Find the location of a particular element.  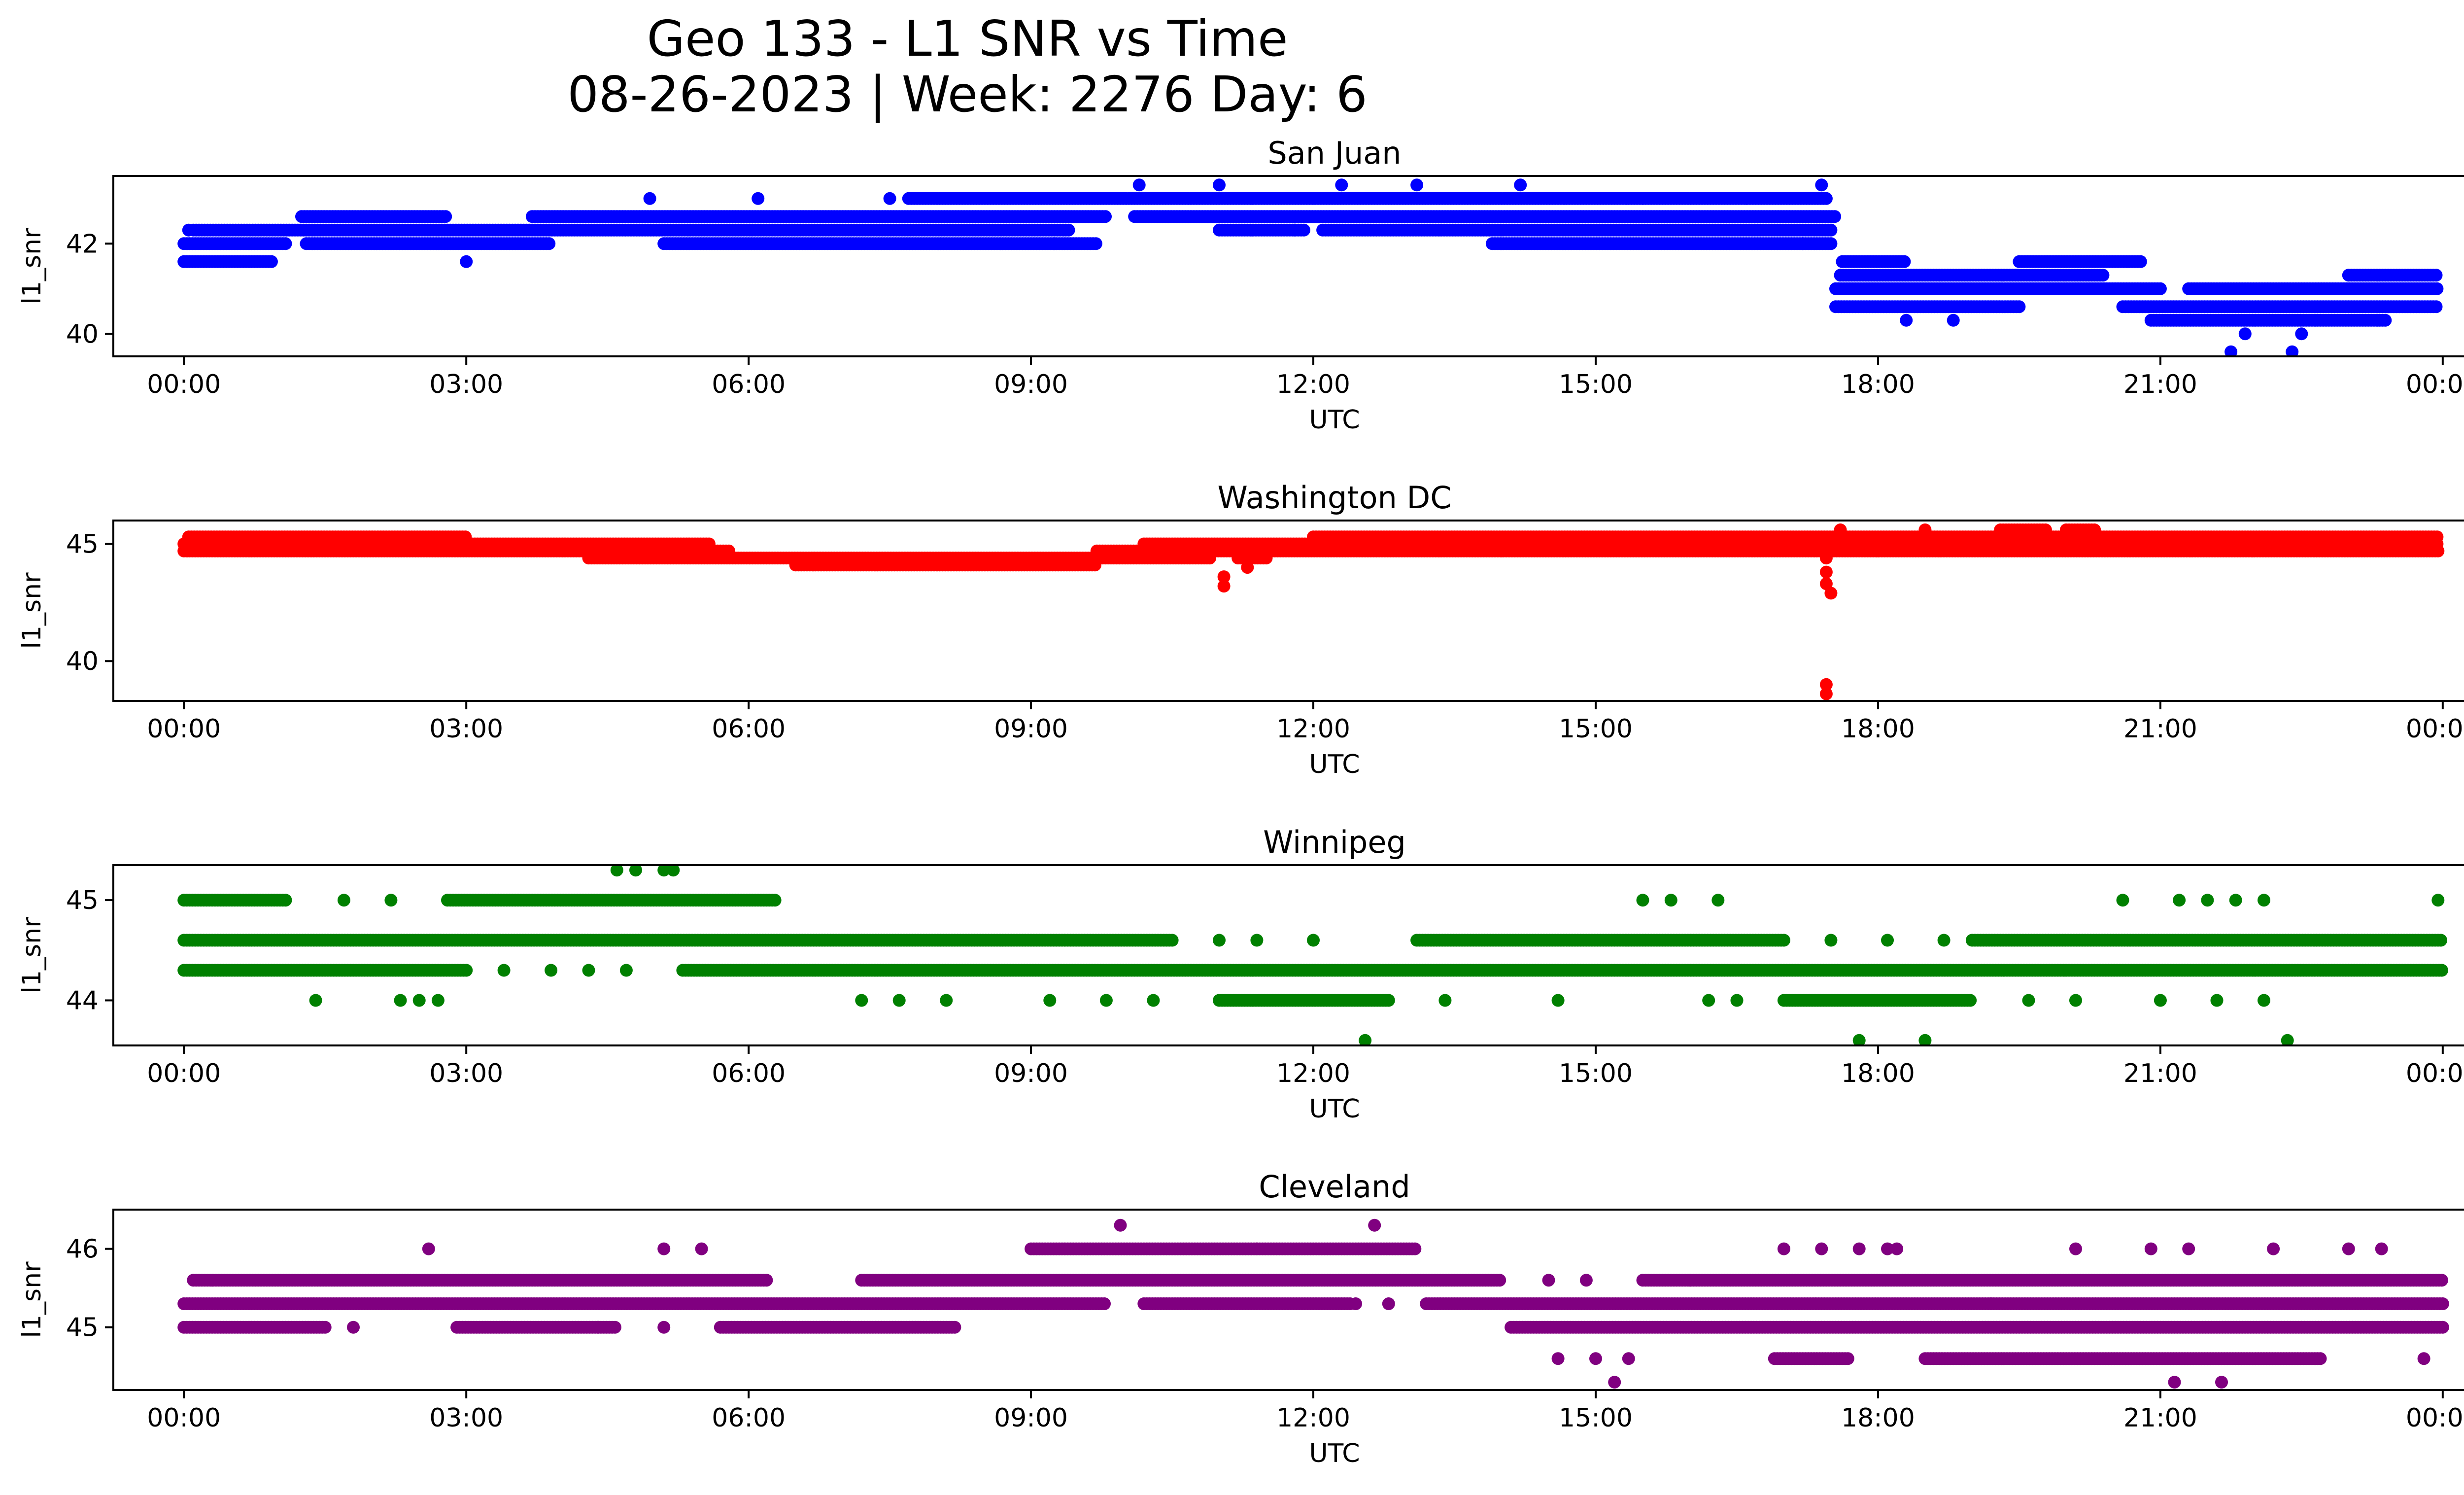

y-tick-label: 45 is located at coordinates (82, 544).